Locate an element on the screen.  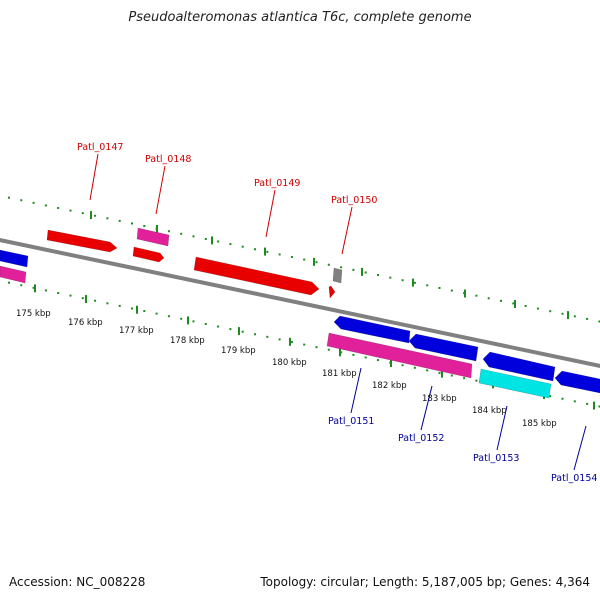
gene-arrow-patl-0148-b is located at coordinates (148, 254).